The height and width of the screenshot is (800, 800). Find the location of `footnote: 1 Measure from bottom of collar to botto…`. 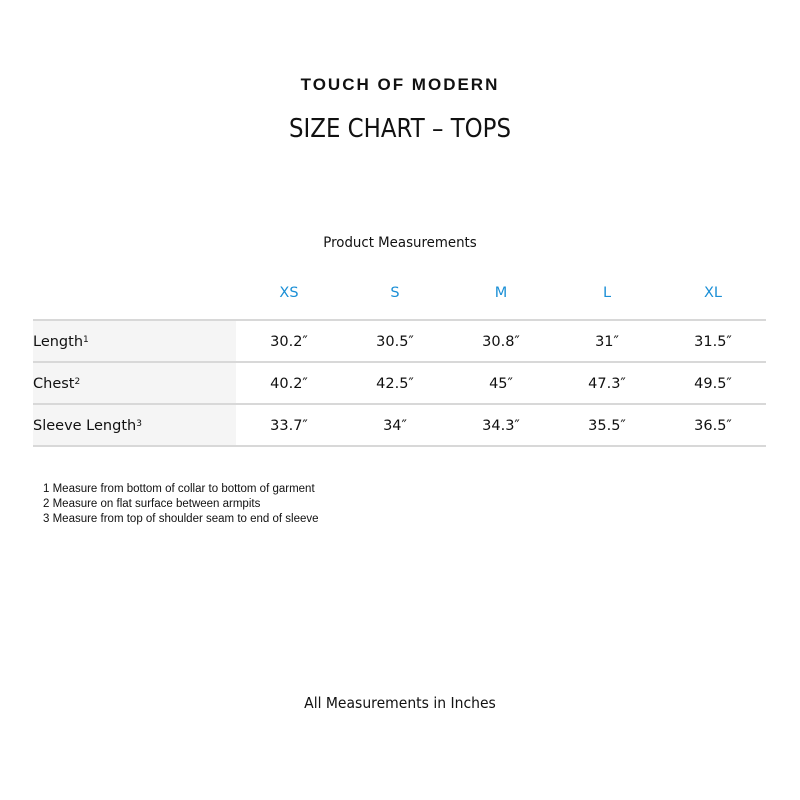

footnote: 1 Measure from bottom of collar to botto… is located at coordinates (179, 489).